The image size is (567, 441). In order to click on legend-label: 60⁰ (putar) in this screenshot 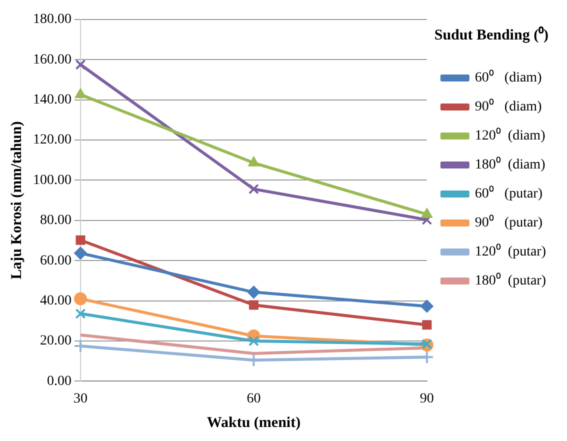, I will do `click(508, 194)`.